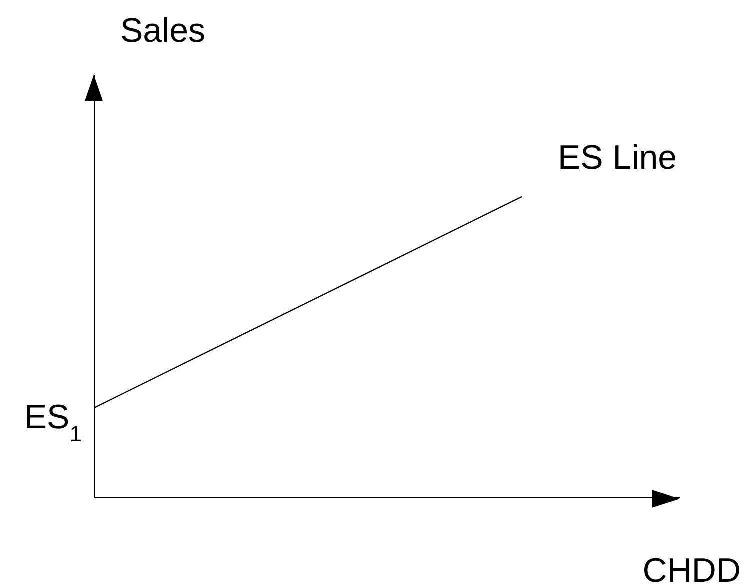  Describe the element at coordinates (163, 31) in the screenshot. I see `y-axis-title: Sales` at that location.